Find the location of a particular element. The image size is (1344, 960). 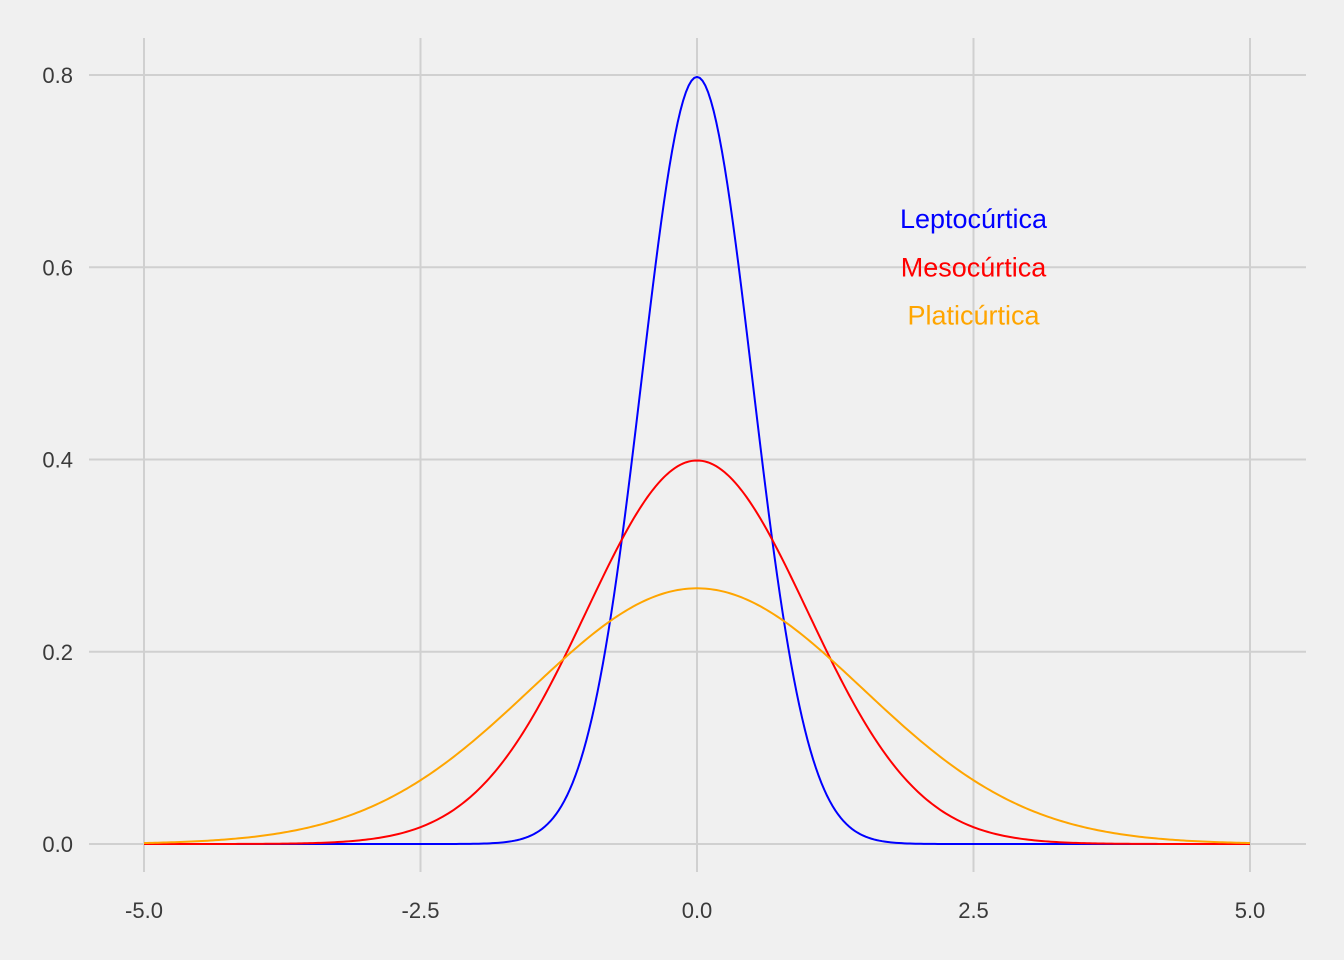

y-tick-label: 0.2 is located at coordinates (57, 652).